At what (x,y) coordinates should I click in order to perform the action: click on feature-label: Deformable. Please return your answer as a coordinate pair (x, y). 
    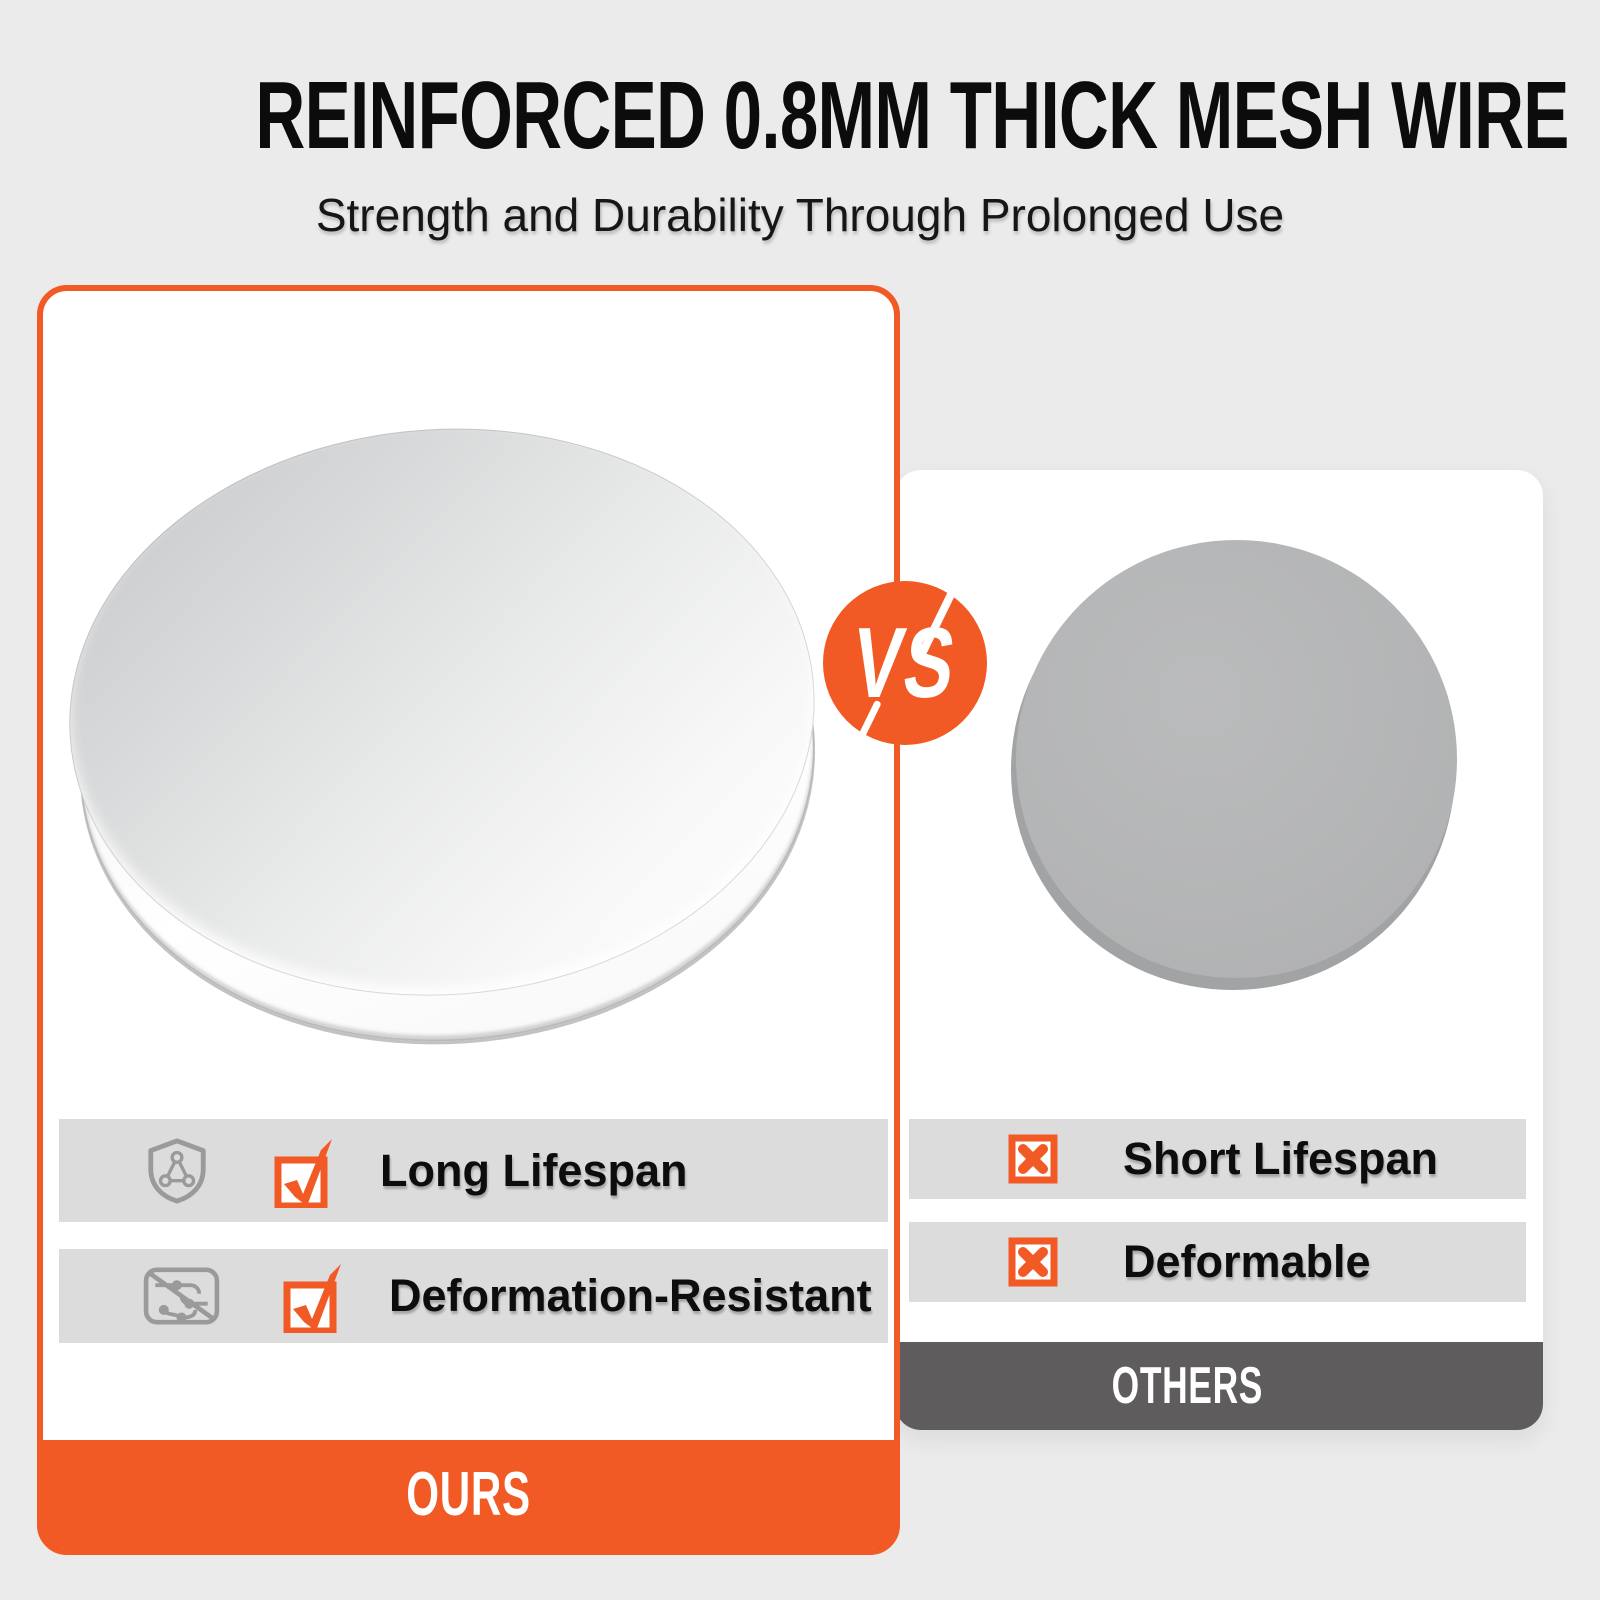
    Looking at the image, I should click on (1247, 1261).